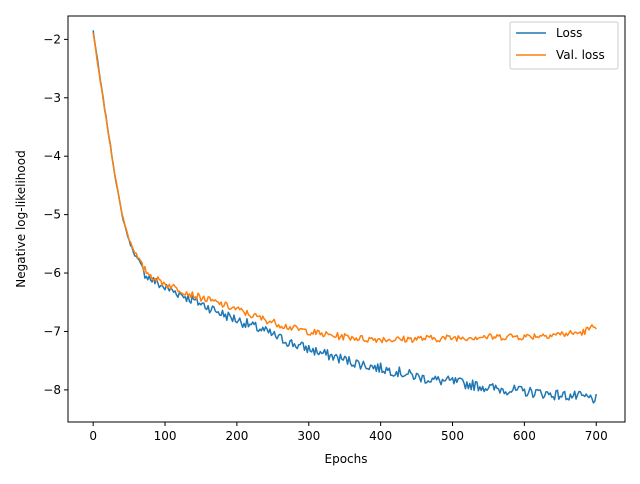  I want to click on x-tick-label: 400, so click(380, 436).